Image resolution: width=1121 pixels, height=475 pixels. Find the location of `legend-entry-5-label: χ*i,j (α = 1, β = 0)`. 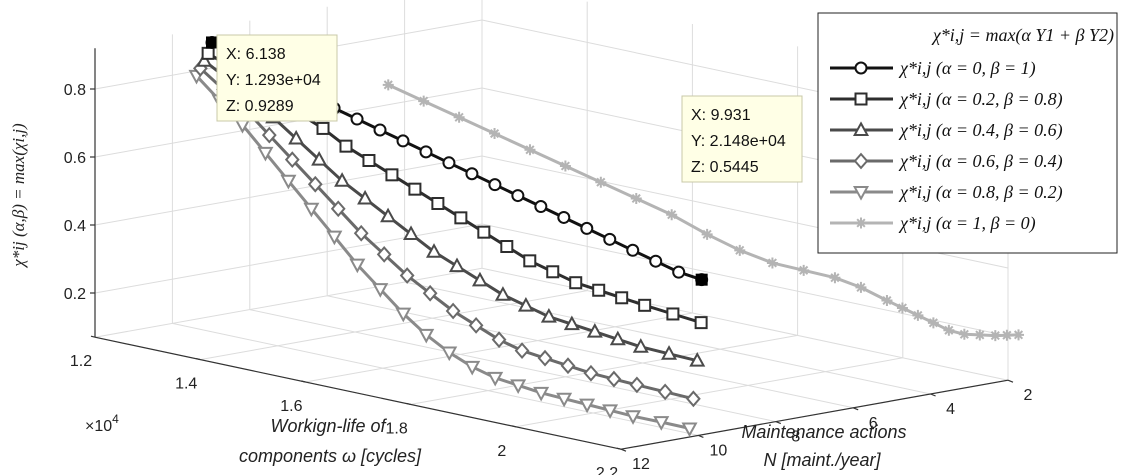

legend-entry-5-label: χ*i,j (α = 1, β = 0) is located at coordinates (967, 223).